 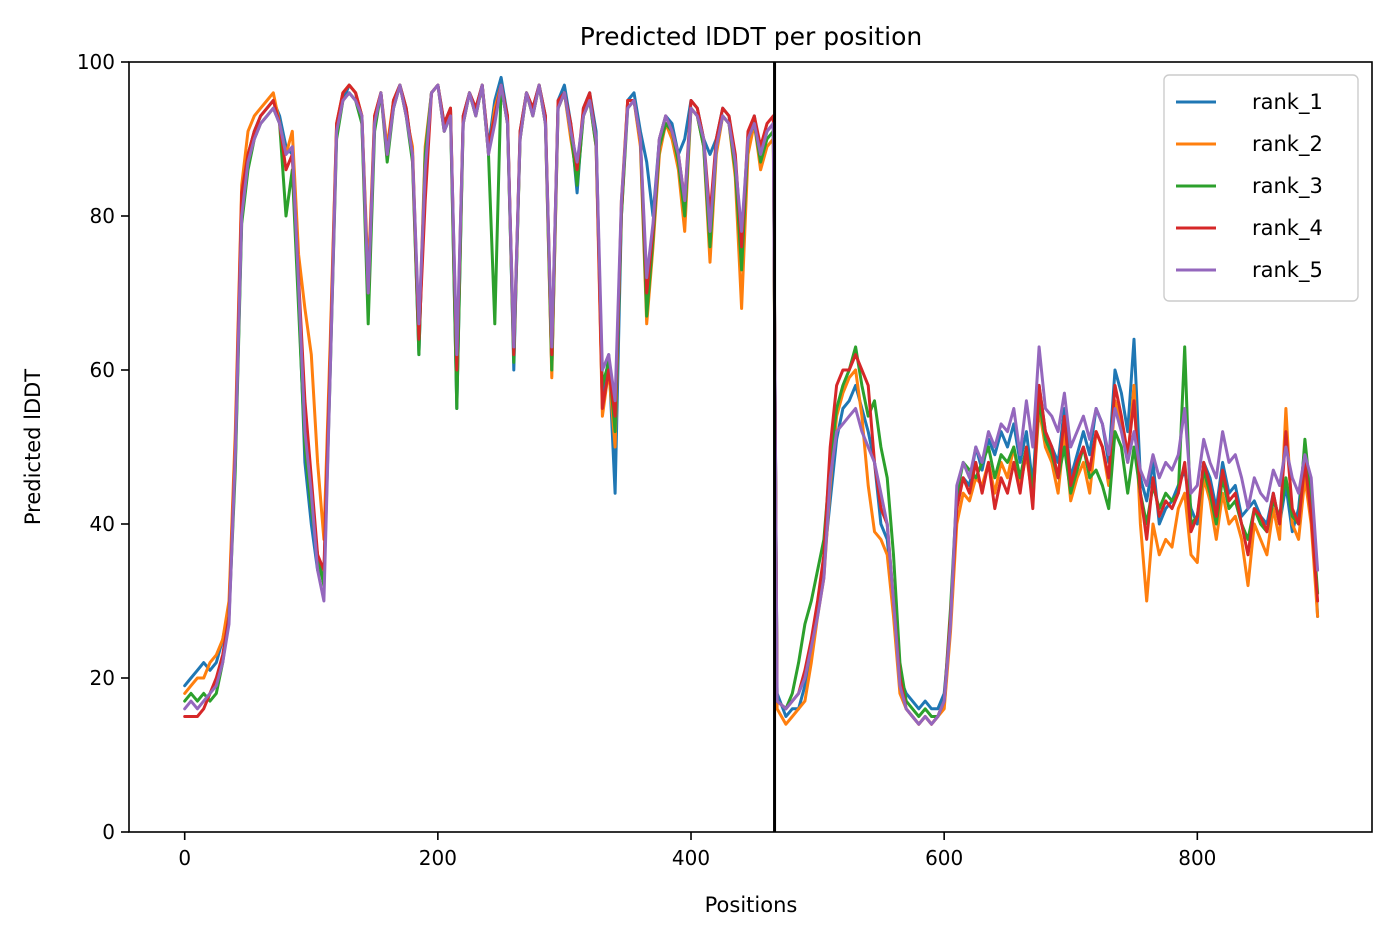 What do you see at coordinates (751, 36) in the screenshot?
I see `chart-title: Predicted lDDT per position` at bounding box center [751, 36].